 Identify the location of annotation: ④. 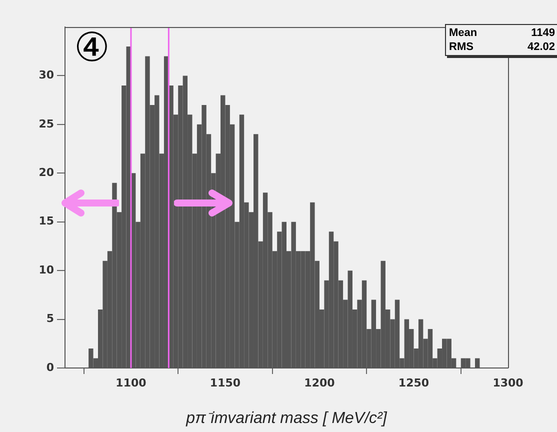
(92, 48).